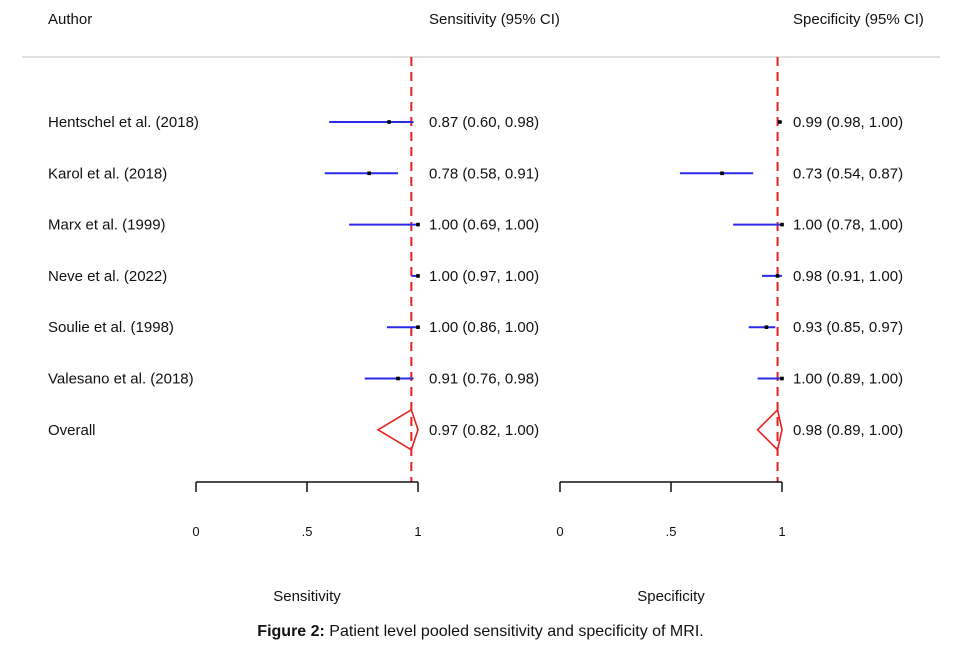 This screenshot has width=961, height=654. What do you see at coordinates (291, 631) in the screenshot?
I see `caption-prefix: Figure 2:` at bounding box center [291, 631].